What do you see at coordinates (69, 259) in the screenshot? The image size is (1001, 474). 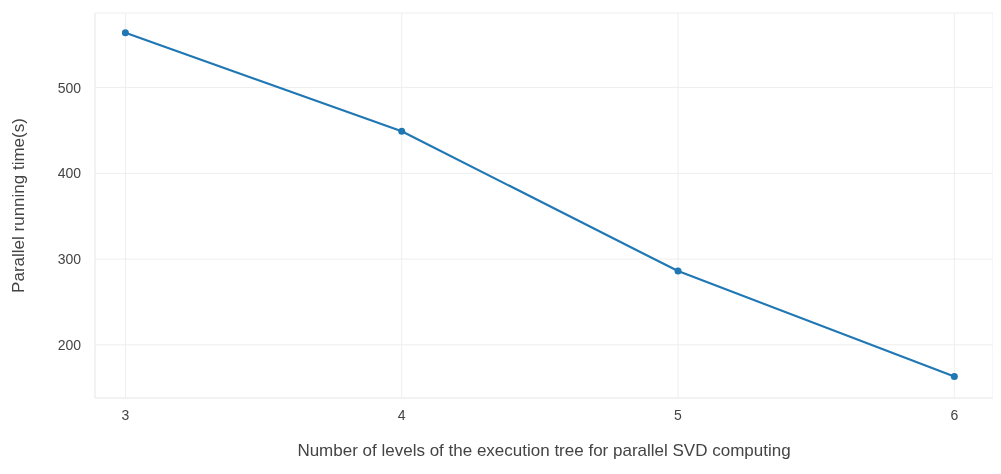 I see `y-tick-label: 300` at bounding box center [69, 259].